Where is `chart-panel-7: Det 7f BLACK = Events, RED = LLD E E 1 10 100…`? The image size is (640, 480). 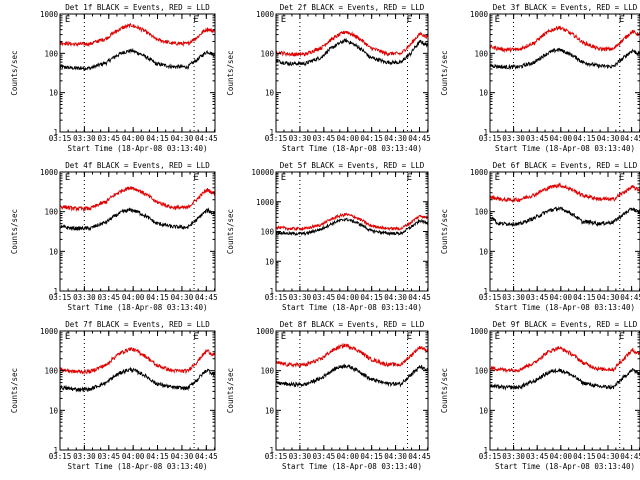 chart-panel-7: Det 7f BLACK = Events, RED = LLD E E 1 10 100… is located at coordinates (114, 395).